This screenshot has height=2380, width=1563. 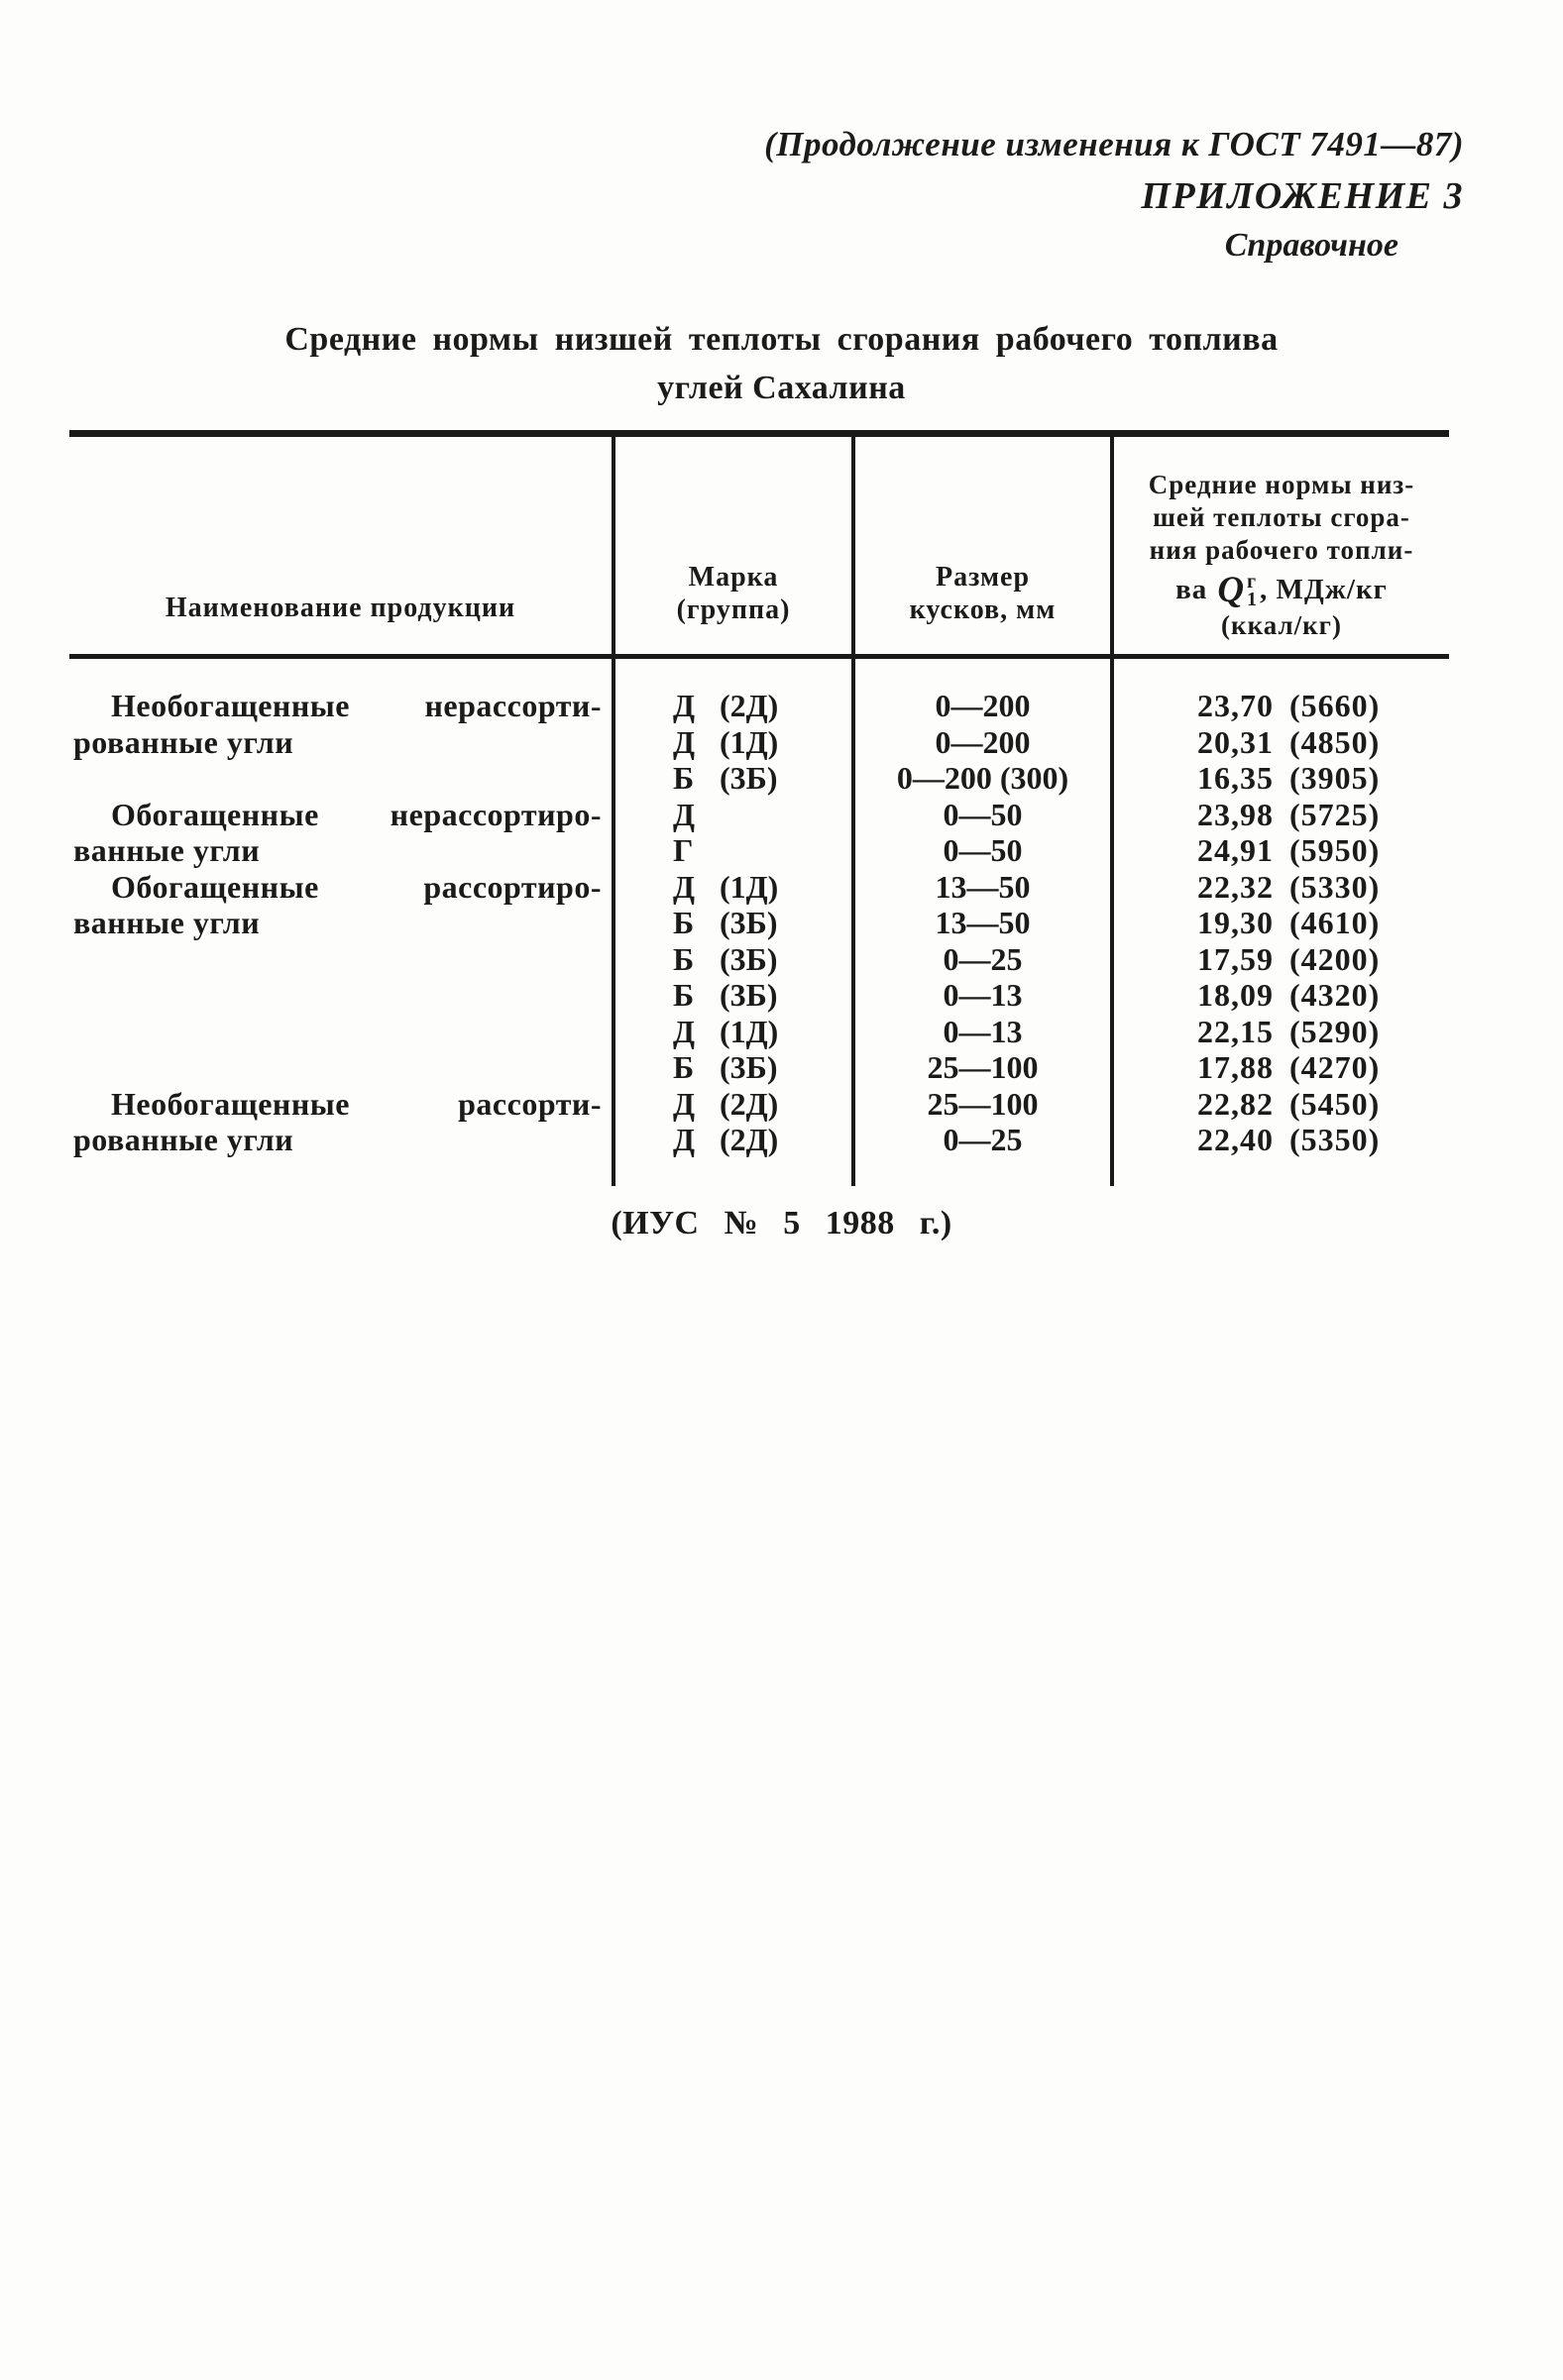 What do you see at coordinates (1235, 705) in the screenshot?
I see `value-mj: 23,70` at bounding box center [1235, 705].